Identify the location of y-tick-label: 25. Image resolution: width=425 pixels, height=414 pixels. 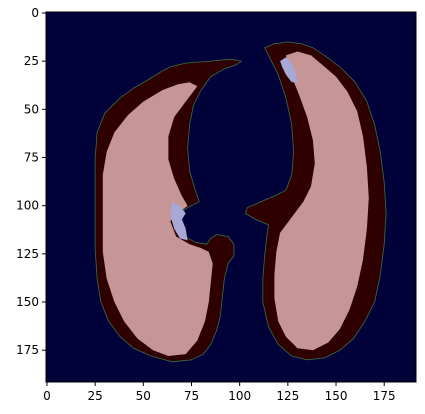
(31, 61).